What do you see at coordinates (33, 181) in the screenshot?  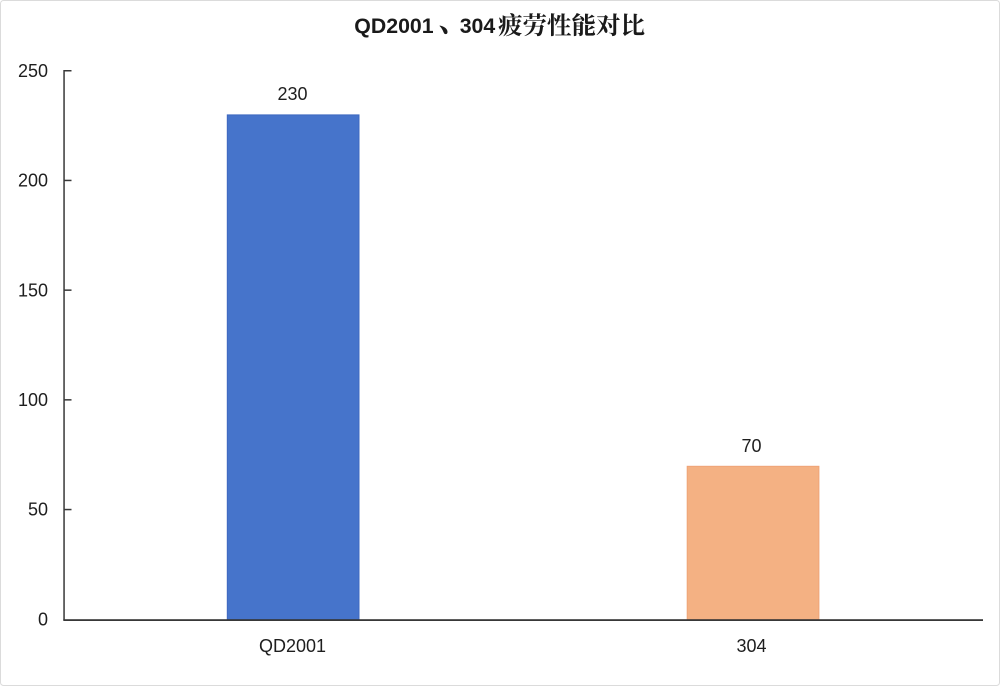 I see `svg-text: 200` at bounding box center [33, 181].